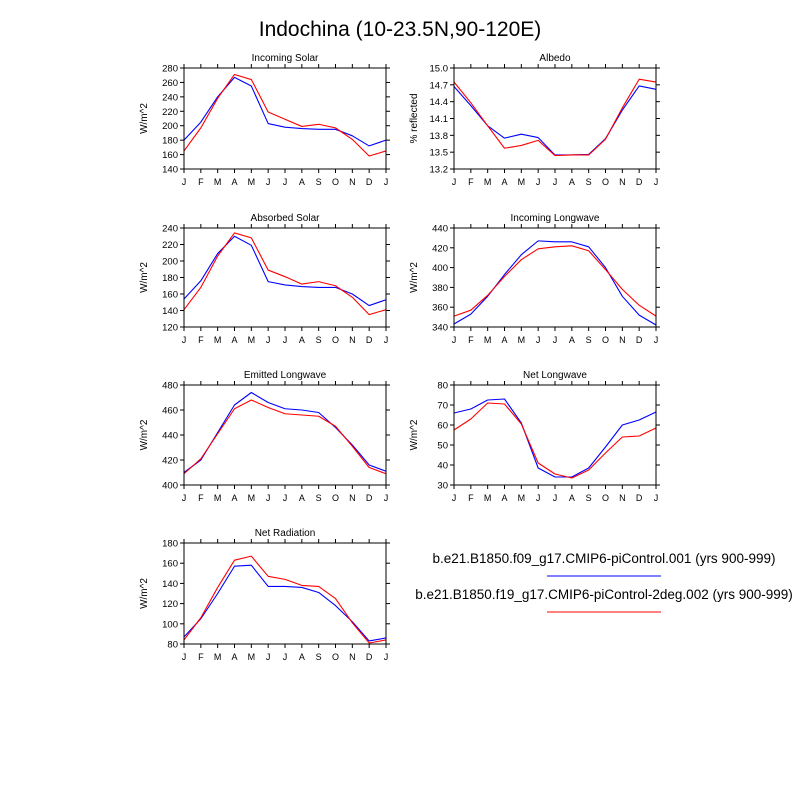 This screenshot has width=800, height=800. What do you see at coordinates (335, 340) in the screenshot?
I see `absorbed-solar-xtick-label: O` at bounding box center [335, 340].